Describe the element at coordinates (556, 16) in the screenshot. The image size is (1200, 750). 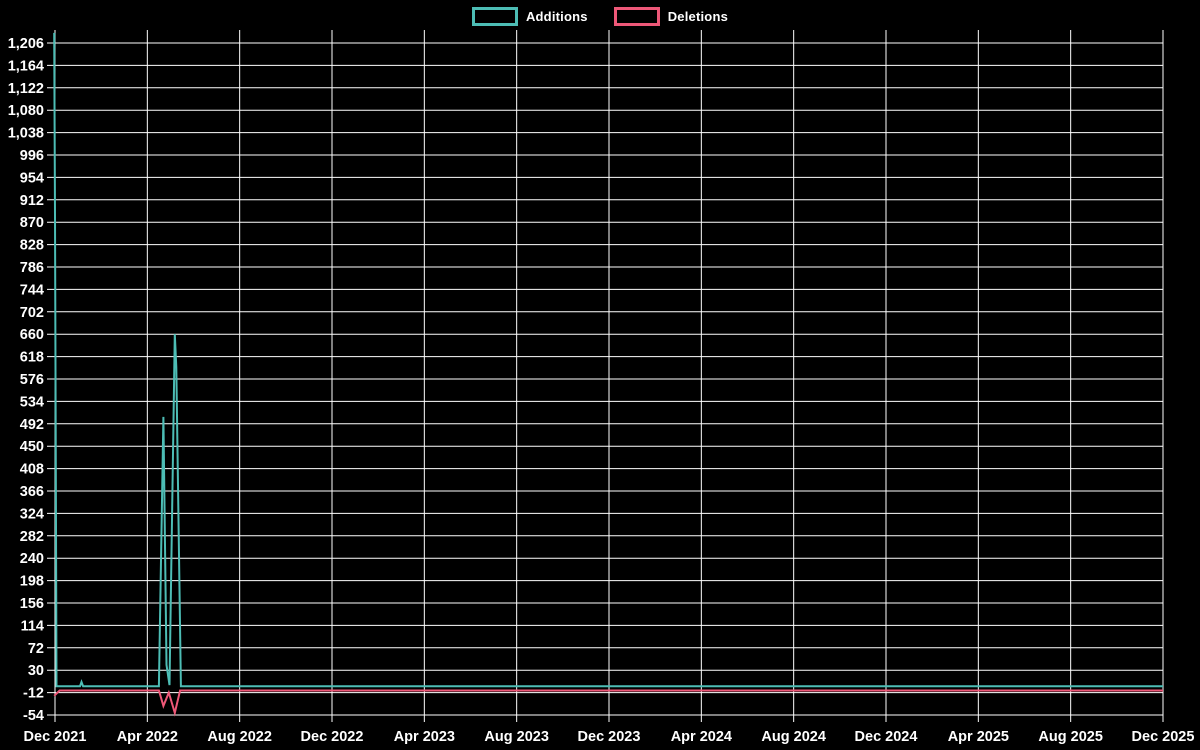
I see `additions-legend-label: Additions` at that location.